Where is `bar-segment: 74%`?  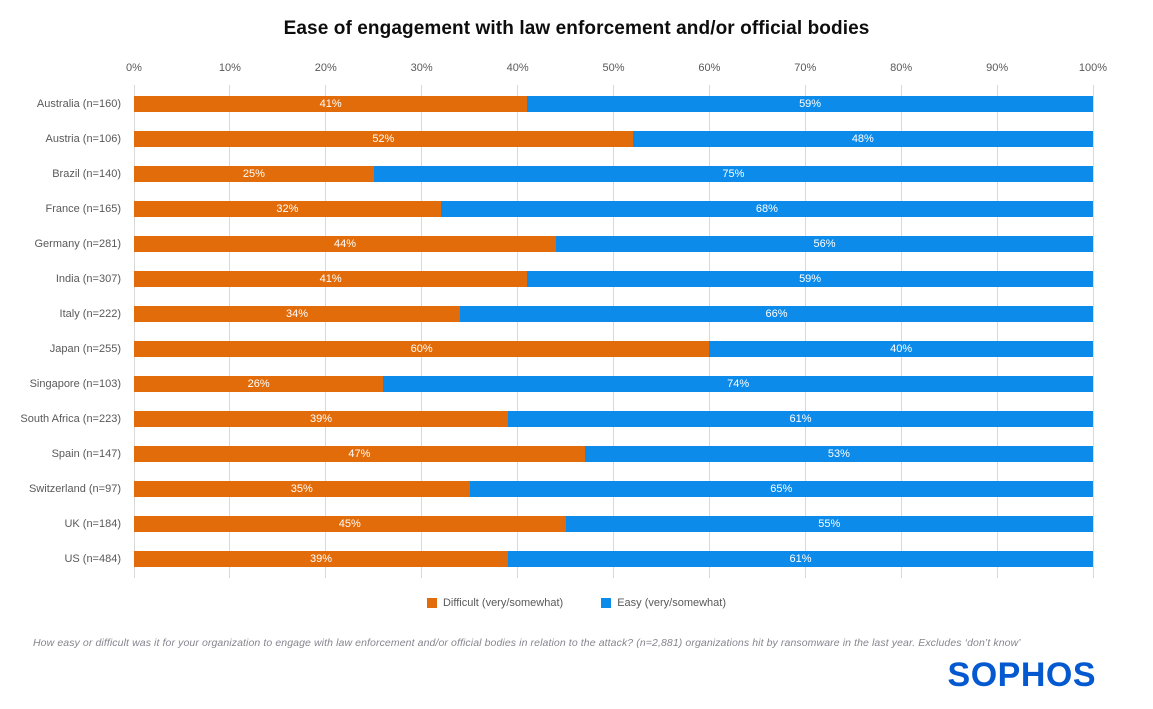 bar-segment: 74% is located at coordinates (738, 384).